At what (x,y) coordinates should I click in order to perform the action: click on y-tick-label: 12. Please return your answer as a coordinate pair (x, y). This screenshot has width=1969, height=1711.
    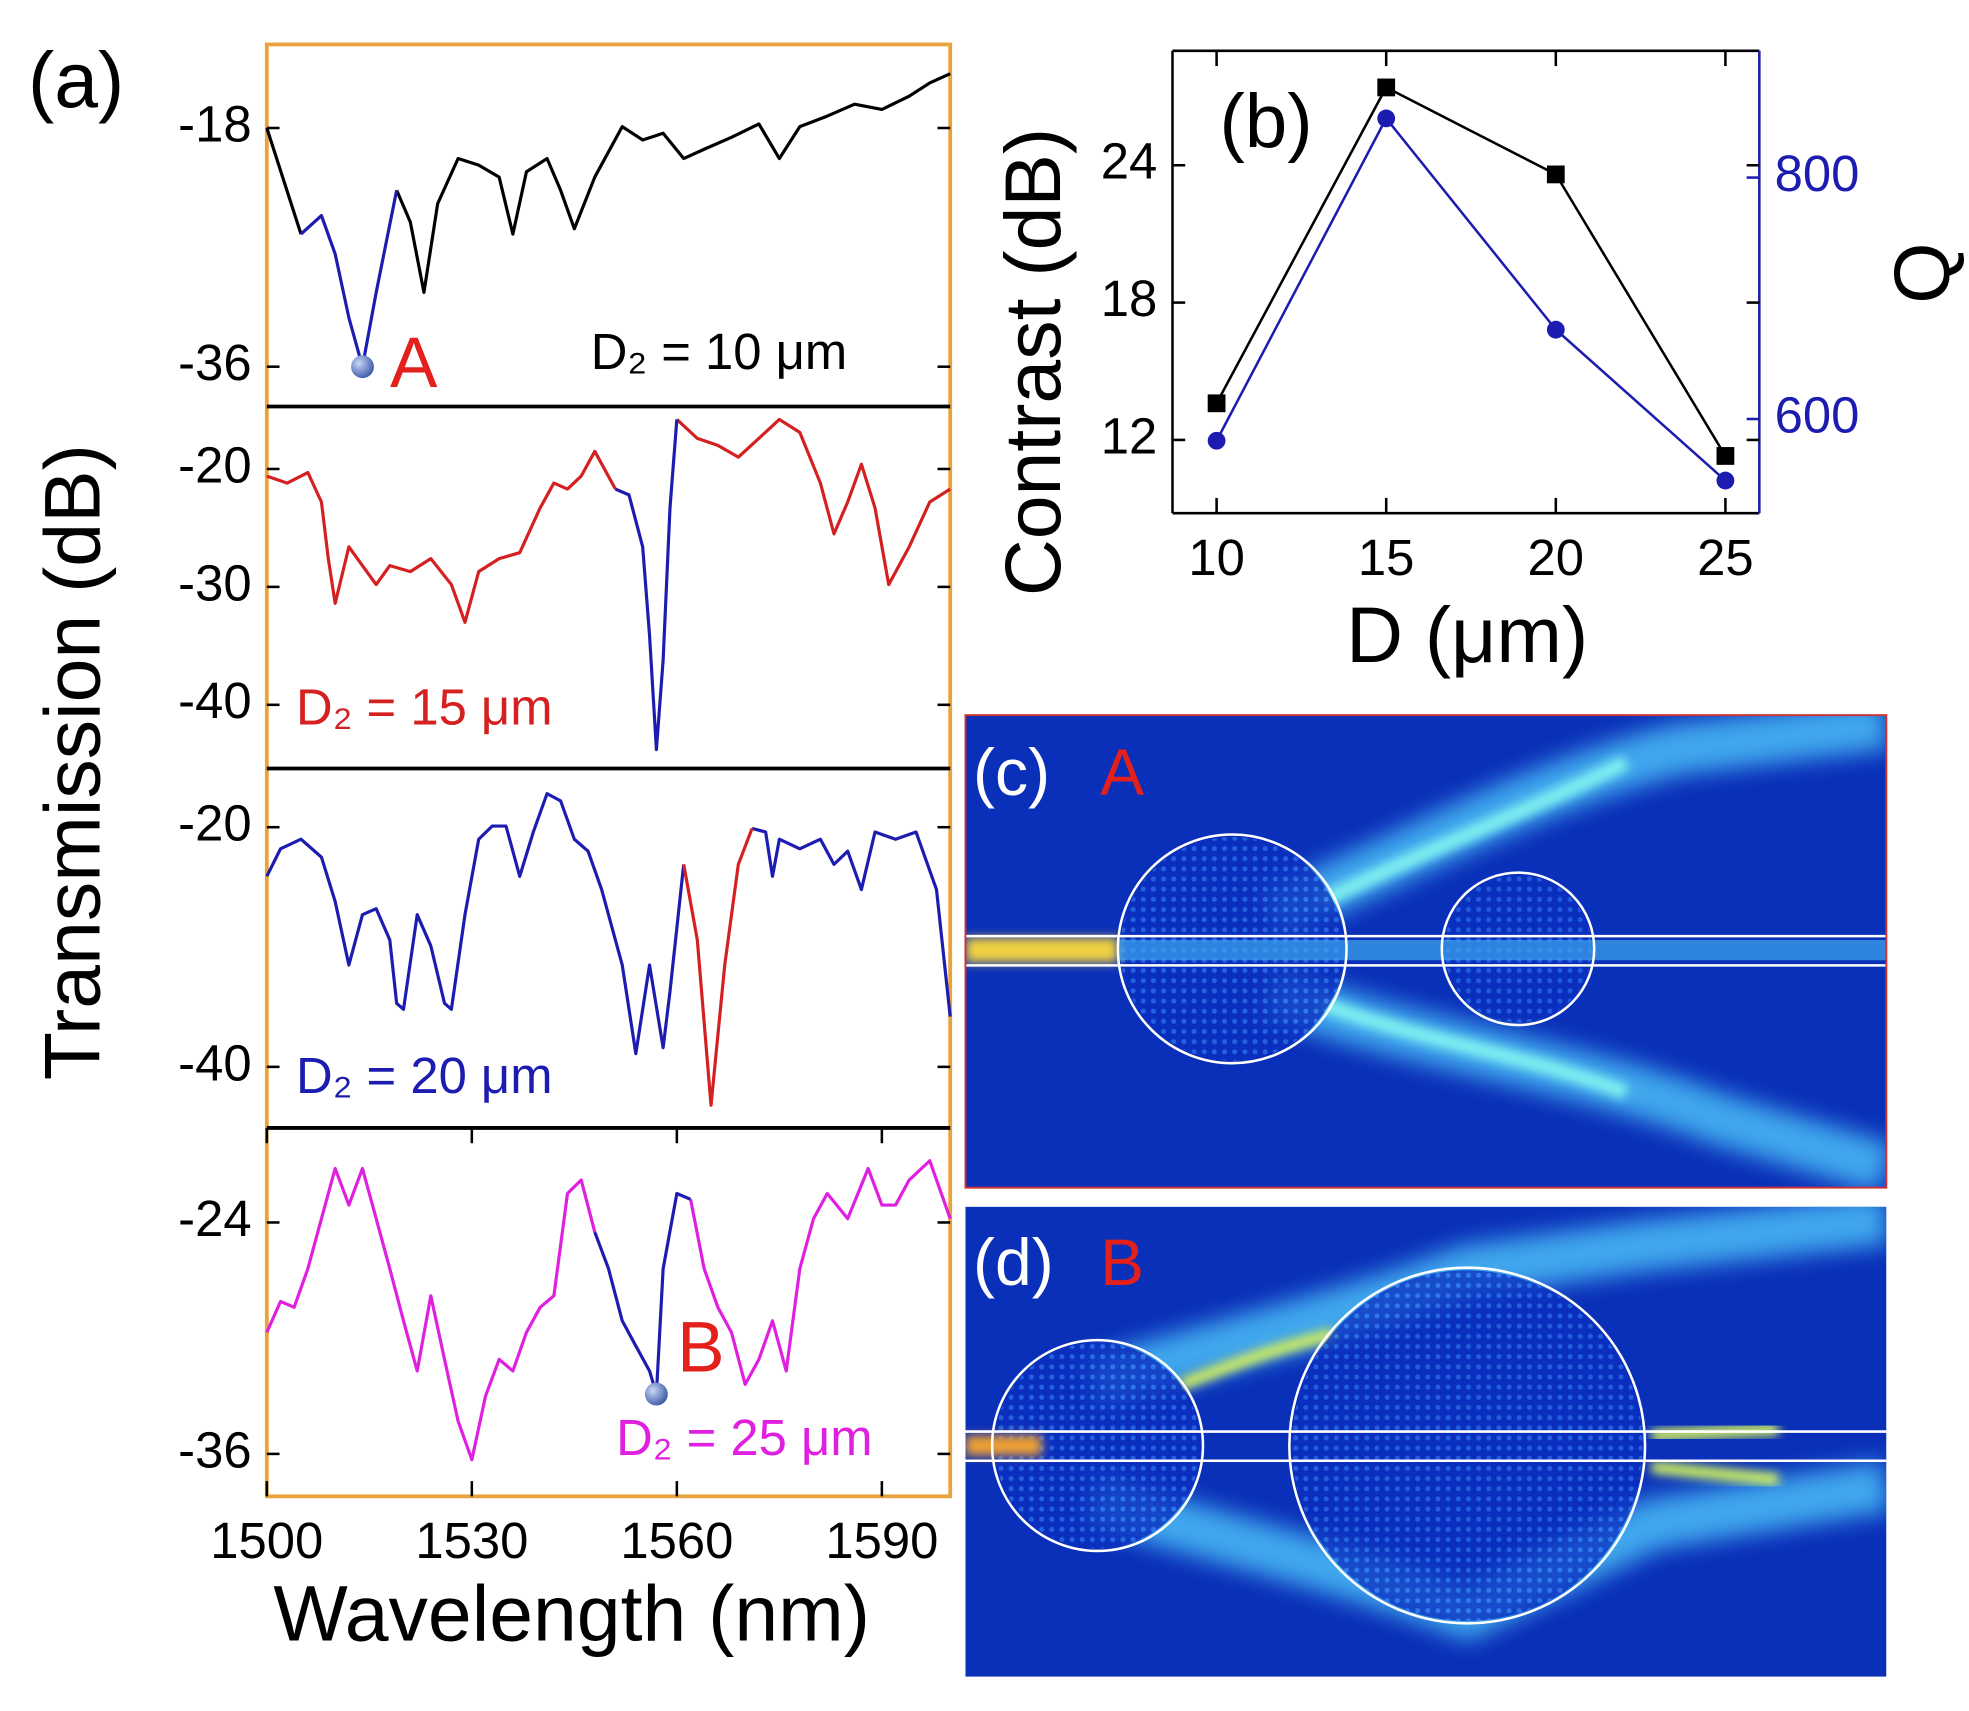
    Looking at the image, I should click on (1129, 435).